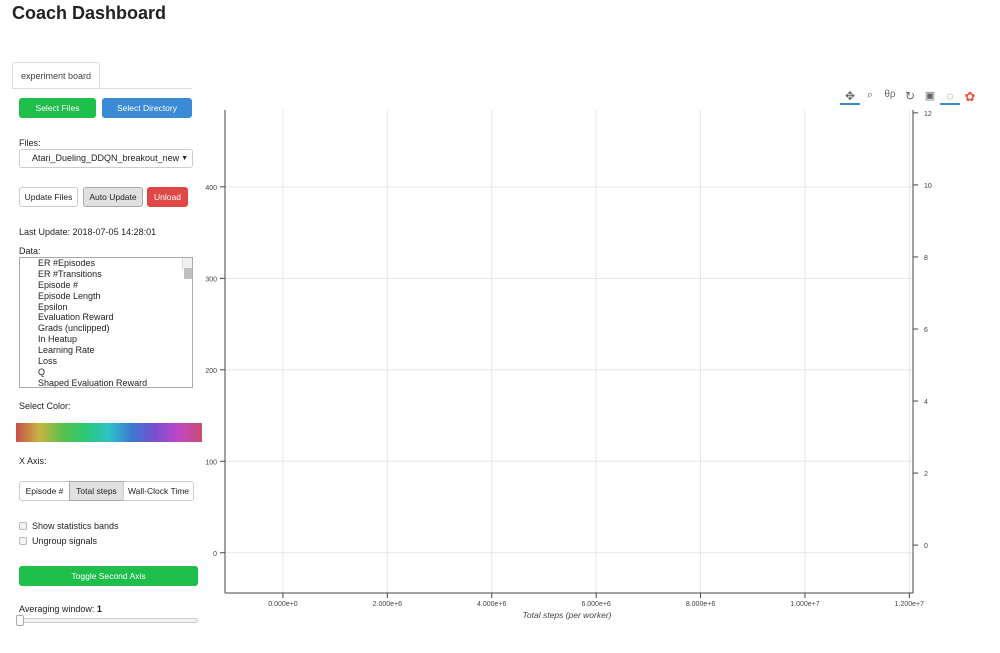 This screenshot has width=1000, height=653. I want to click on plot-toolbar: ✥ ⌕ θρ ↻ ▣ ◌ ✿, so click(910, 97).